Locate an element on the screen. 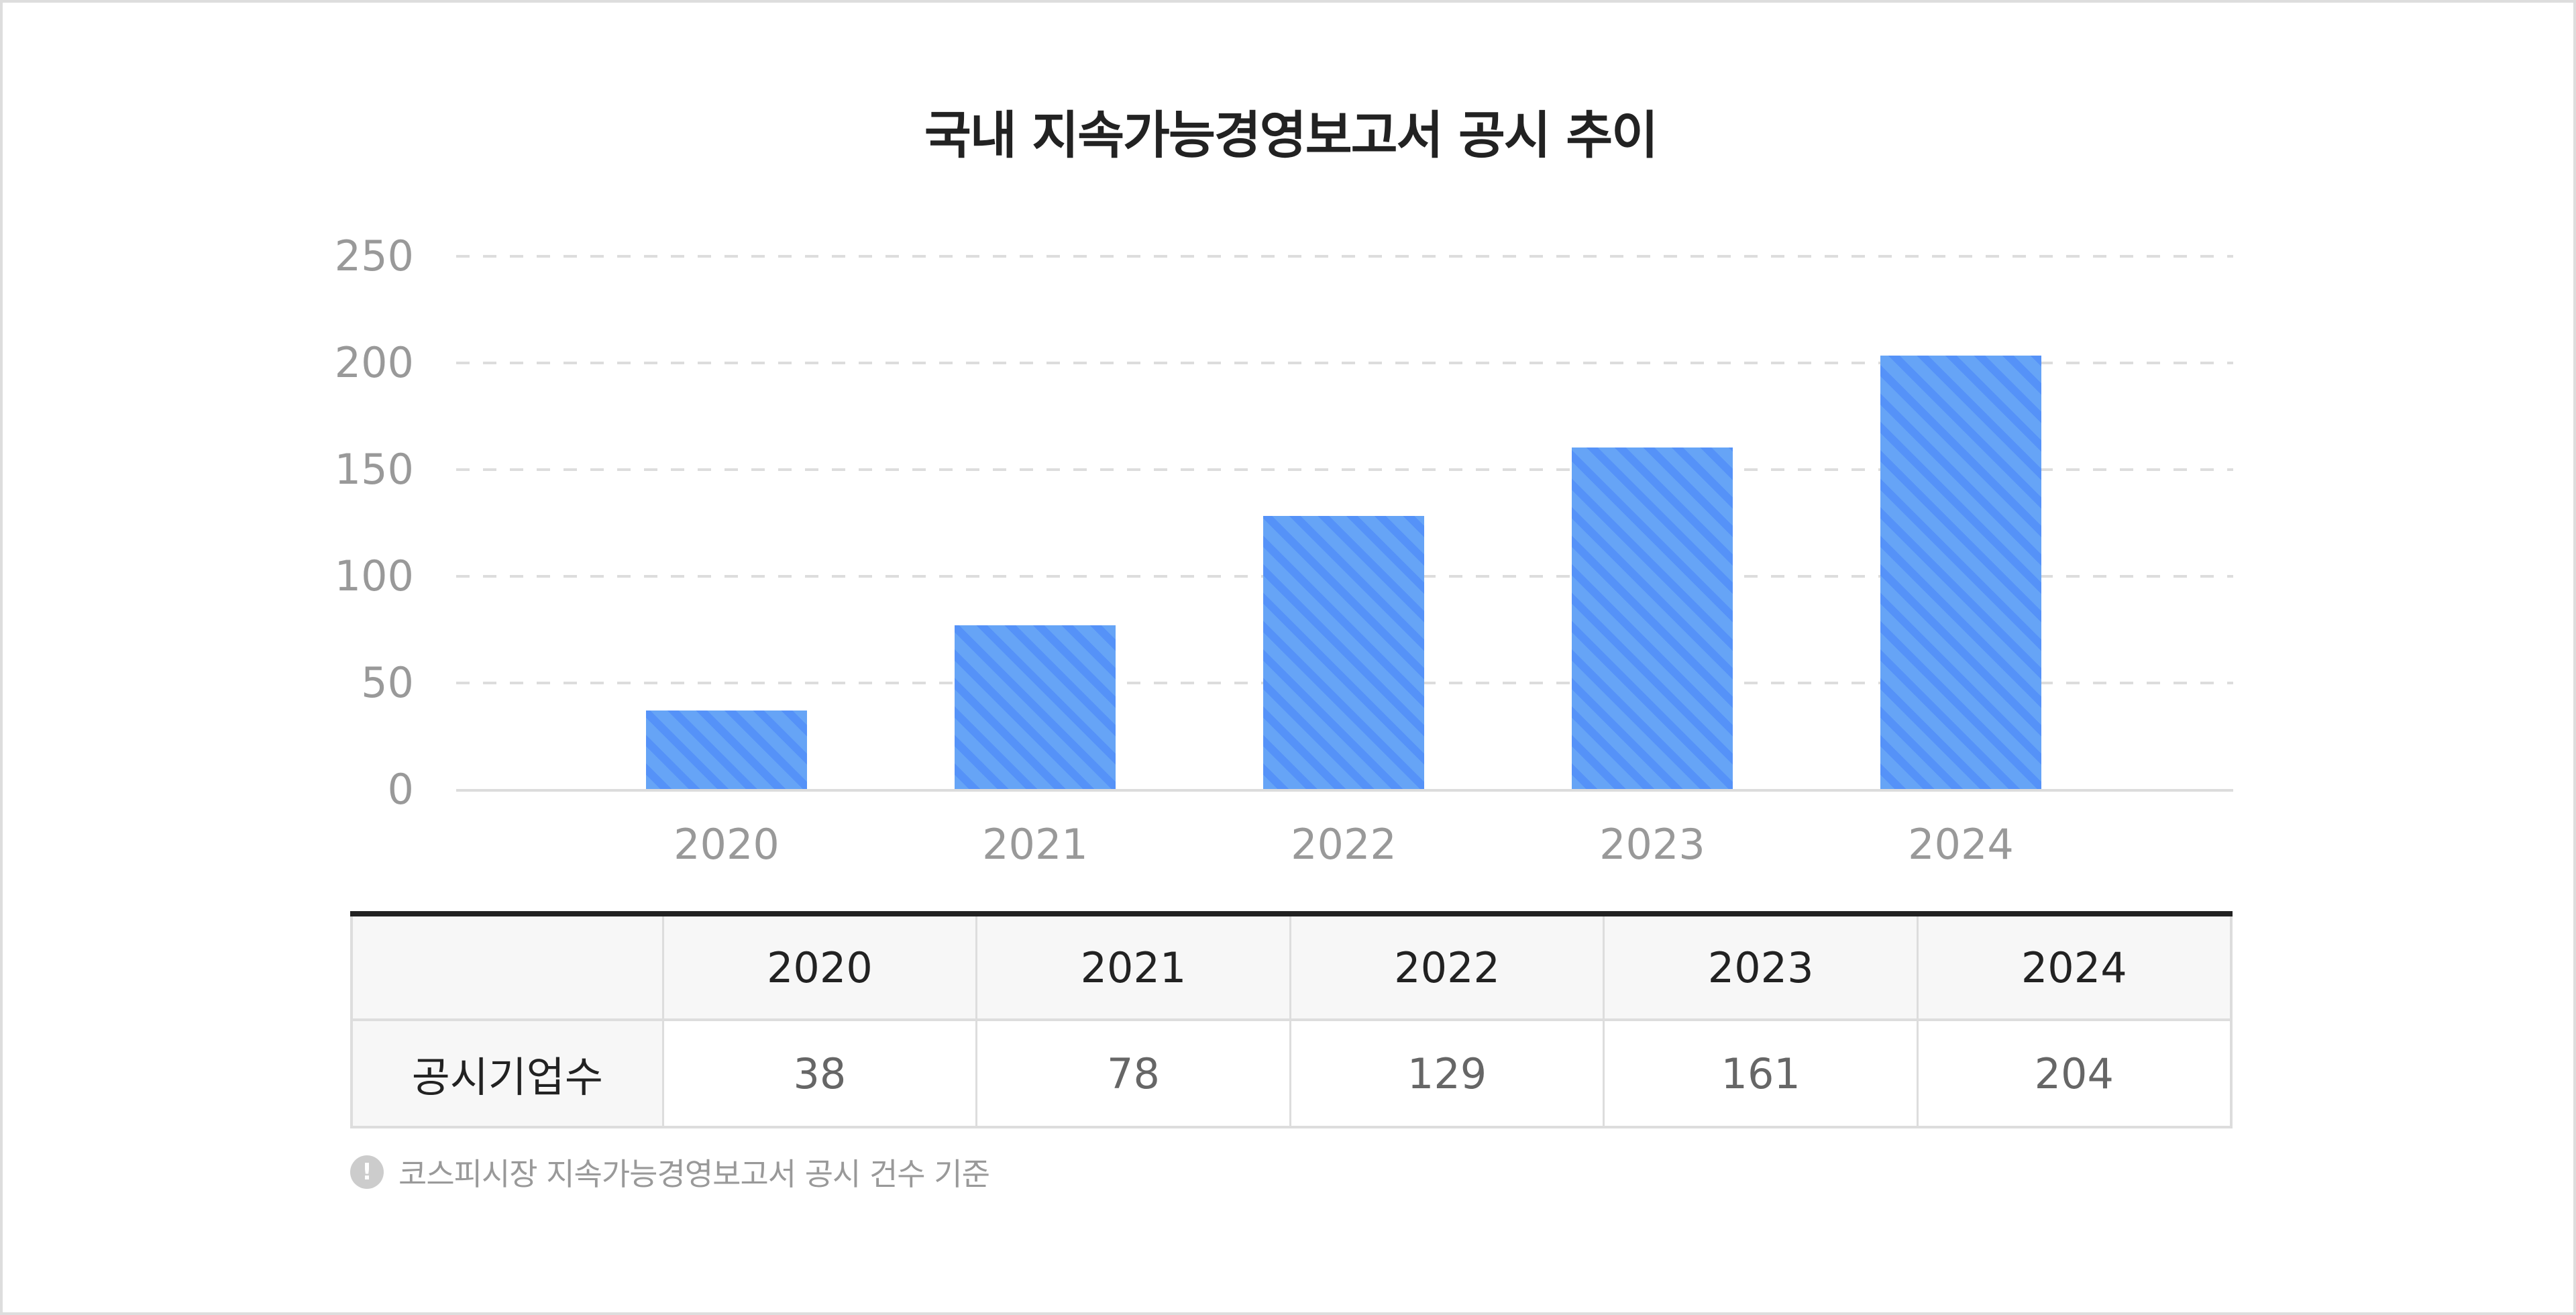 Image resolution: width=2576 pixels, height=1315 pixels. table-header-cell: 2021 is located at coordinates (1134, 967).